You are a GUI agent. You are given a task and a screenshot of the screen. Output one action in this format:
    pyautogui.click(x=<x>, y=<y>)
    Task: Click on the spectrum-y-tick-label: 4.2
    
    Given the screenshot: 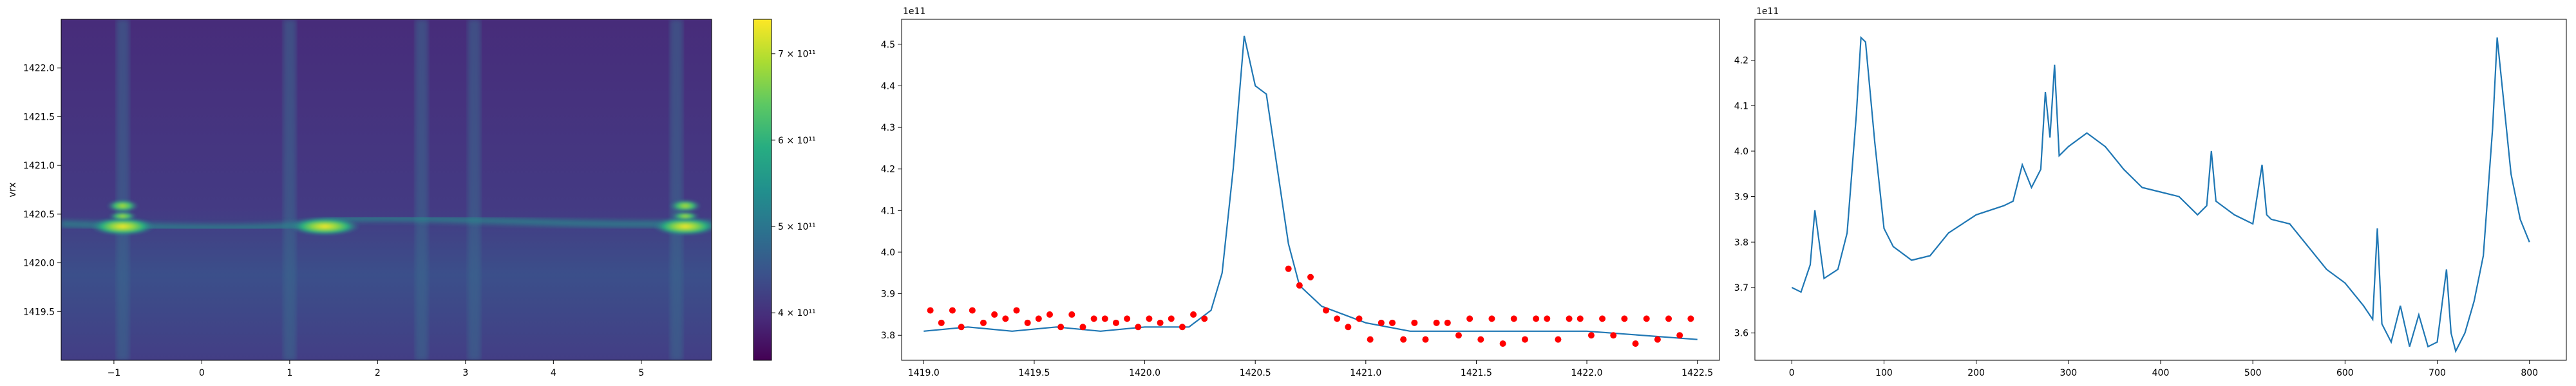 What is the action you would take?
    pyautogui.click(x=888, y=170)
    